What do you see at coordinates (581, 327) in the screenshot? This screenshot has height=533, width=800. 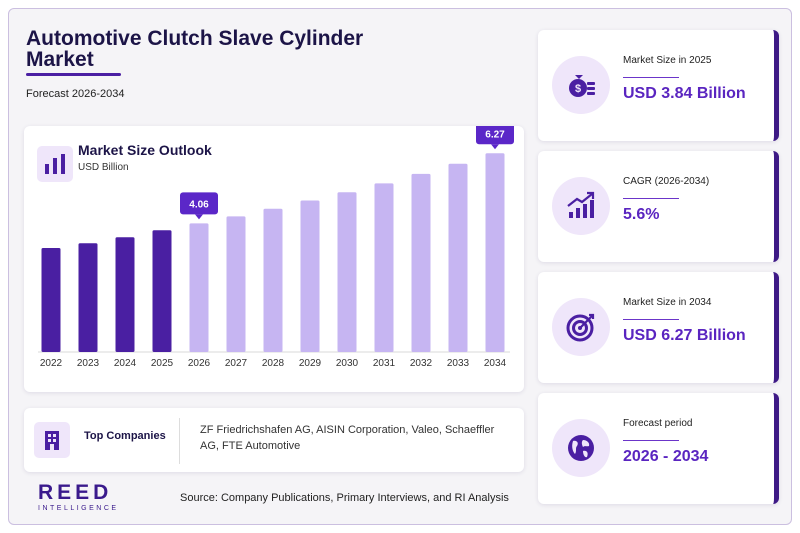 I see `target-icon` at bounding box center [581, 327].